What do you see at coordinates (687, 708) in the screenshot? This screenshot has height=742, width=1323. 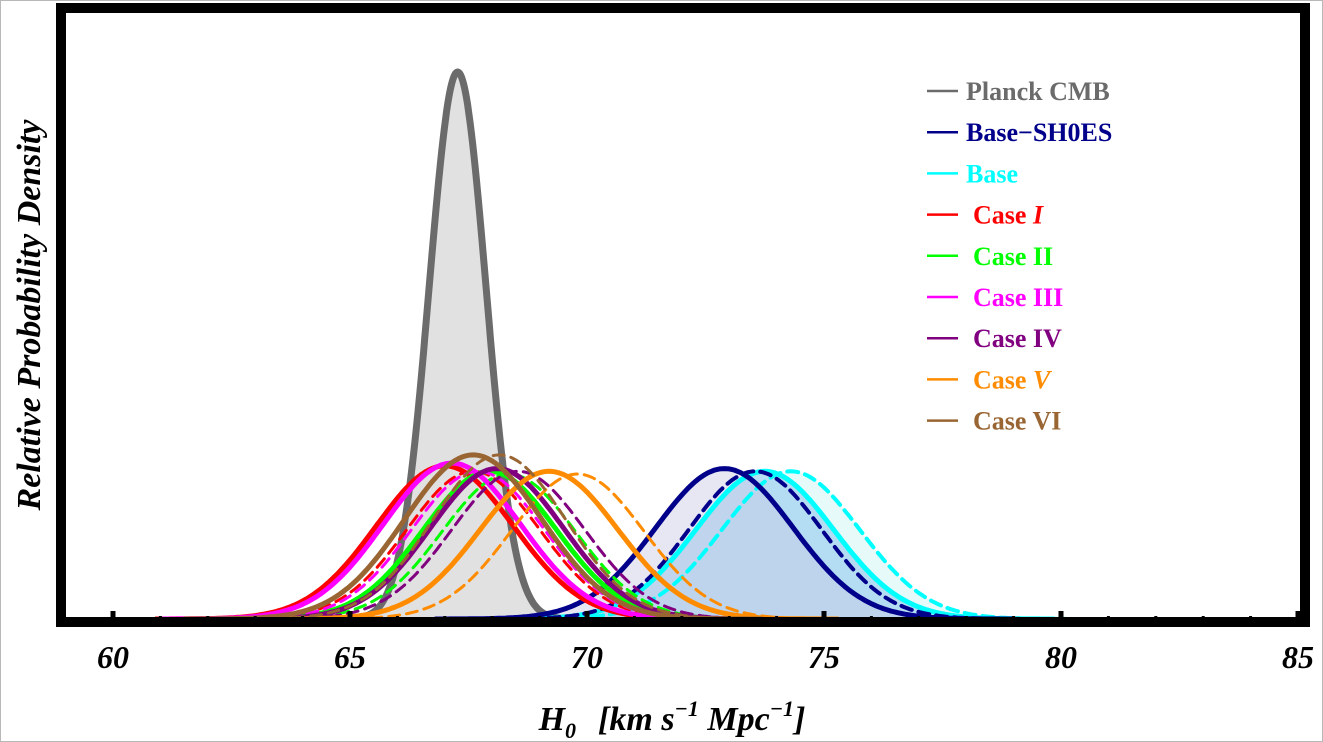 I see `x-axis-sup-1: −1` at bounding box center [687, 708].